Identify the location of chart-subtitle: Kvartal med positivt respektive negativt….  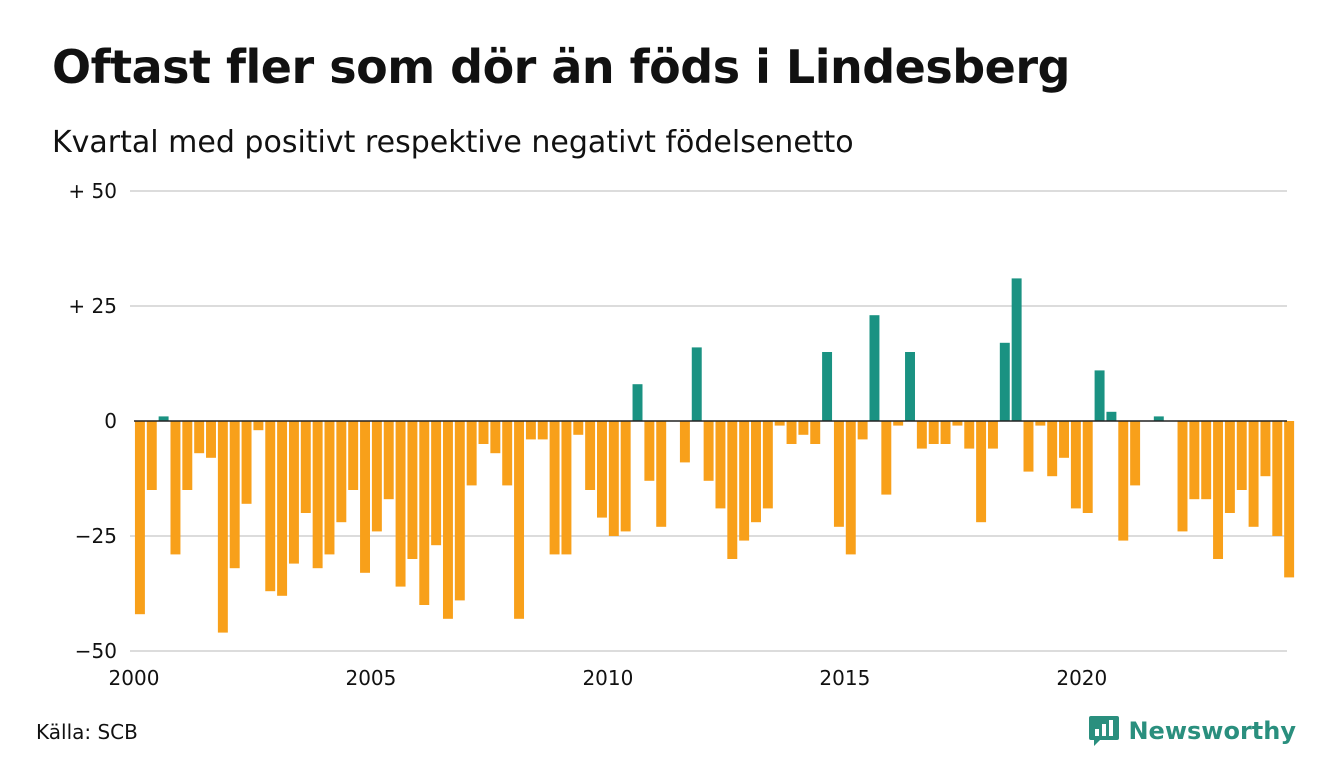
(453, 142).